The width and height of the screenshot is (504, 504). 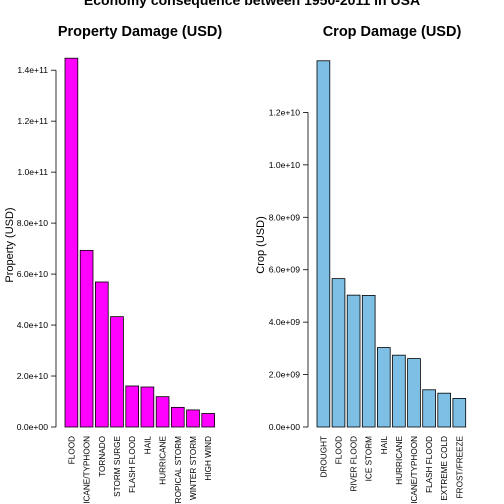 I want to click on y-tick-label: 4.0e+09, so click(x=285, y=322).